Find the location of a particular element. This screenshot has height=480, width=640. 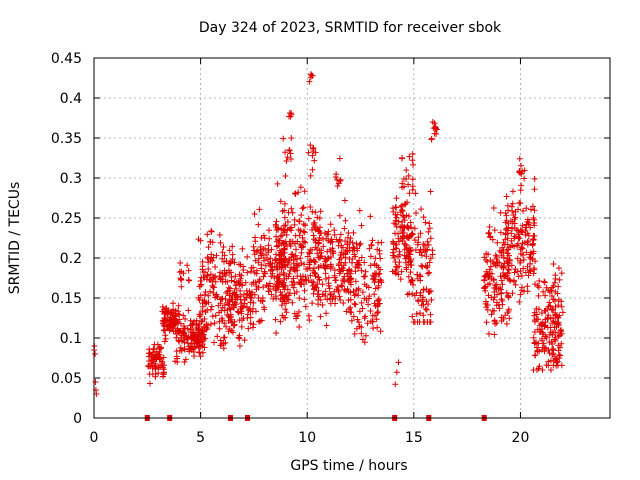

y-axis-label: SRMTID / TECUs is located at coordinates (15, 238).